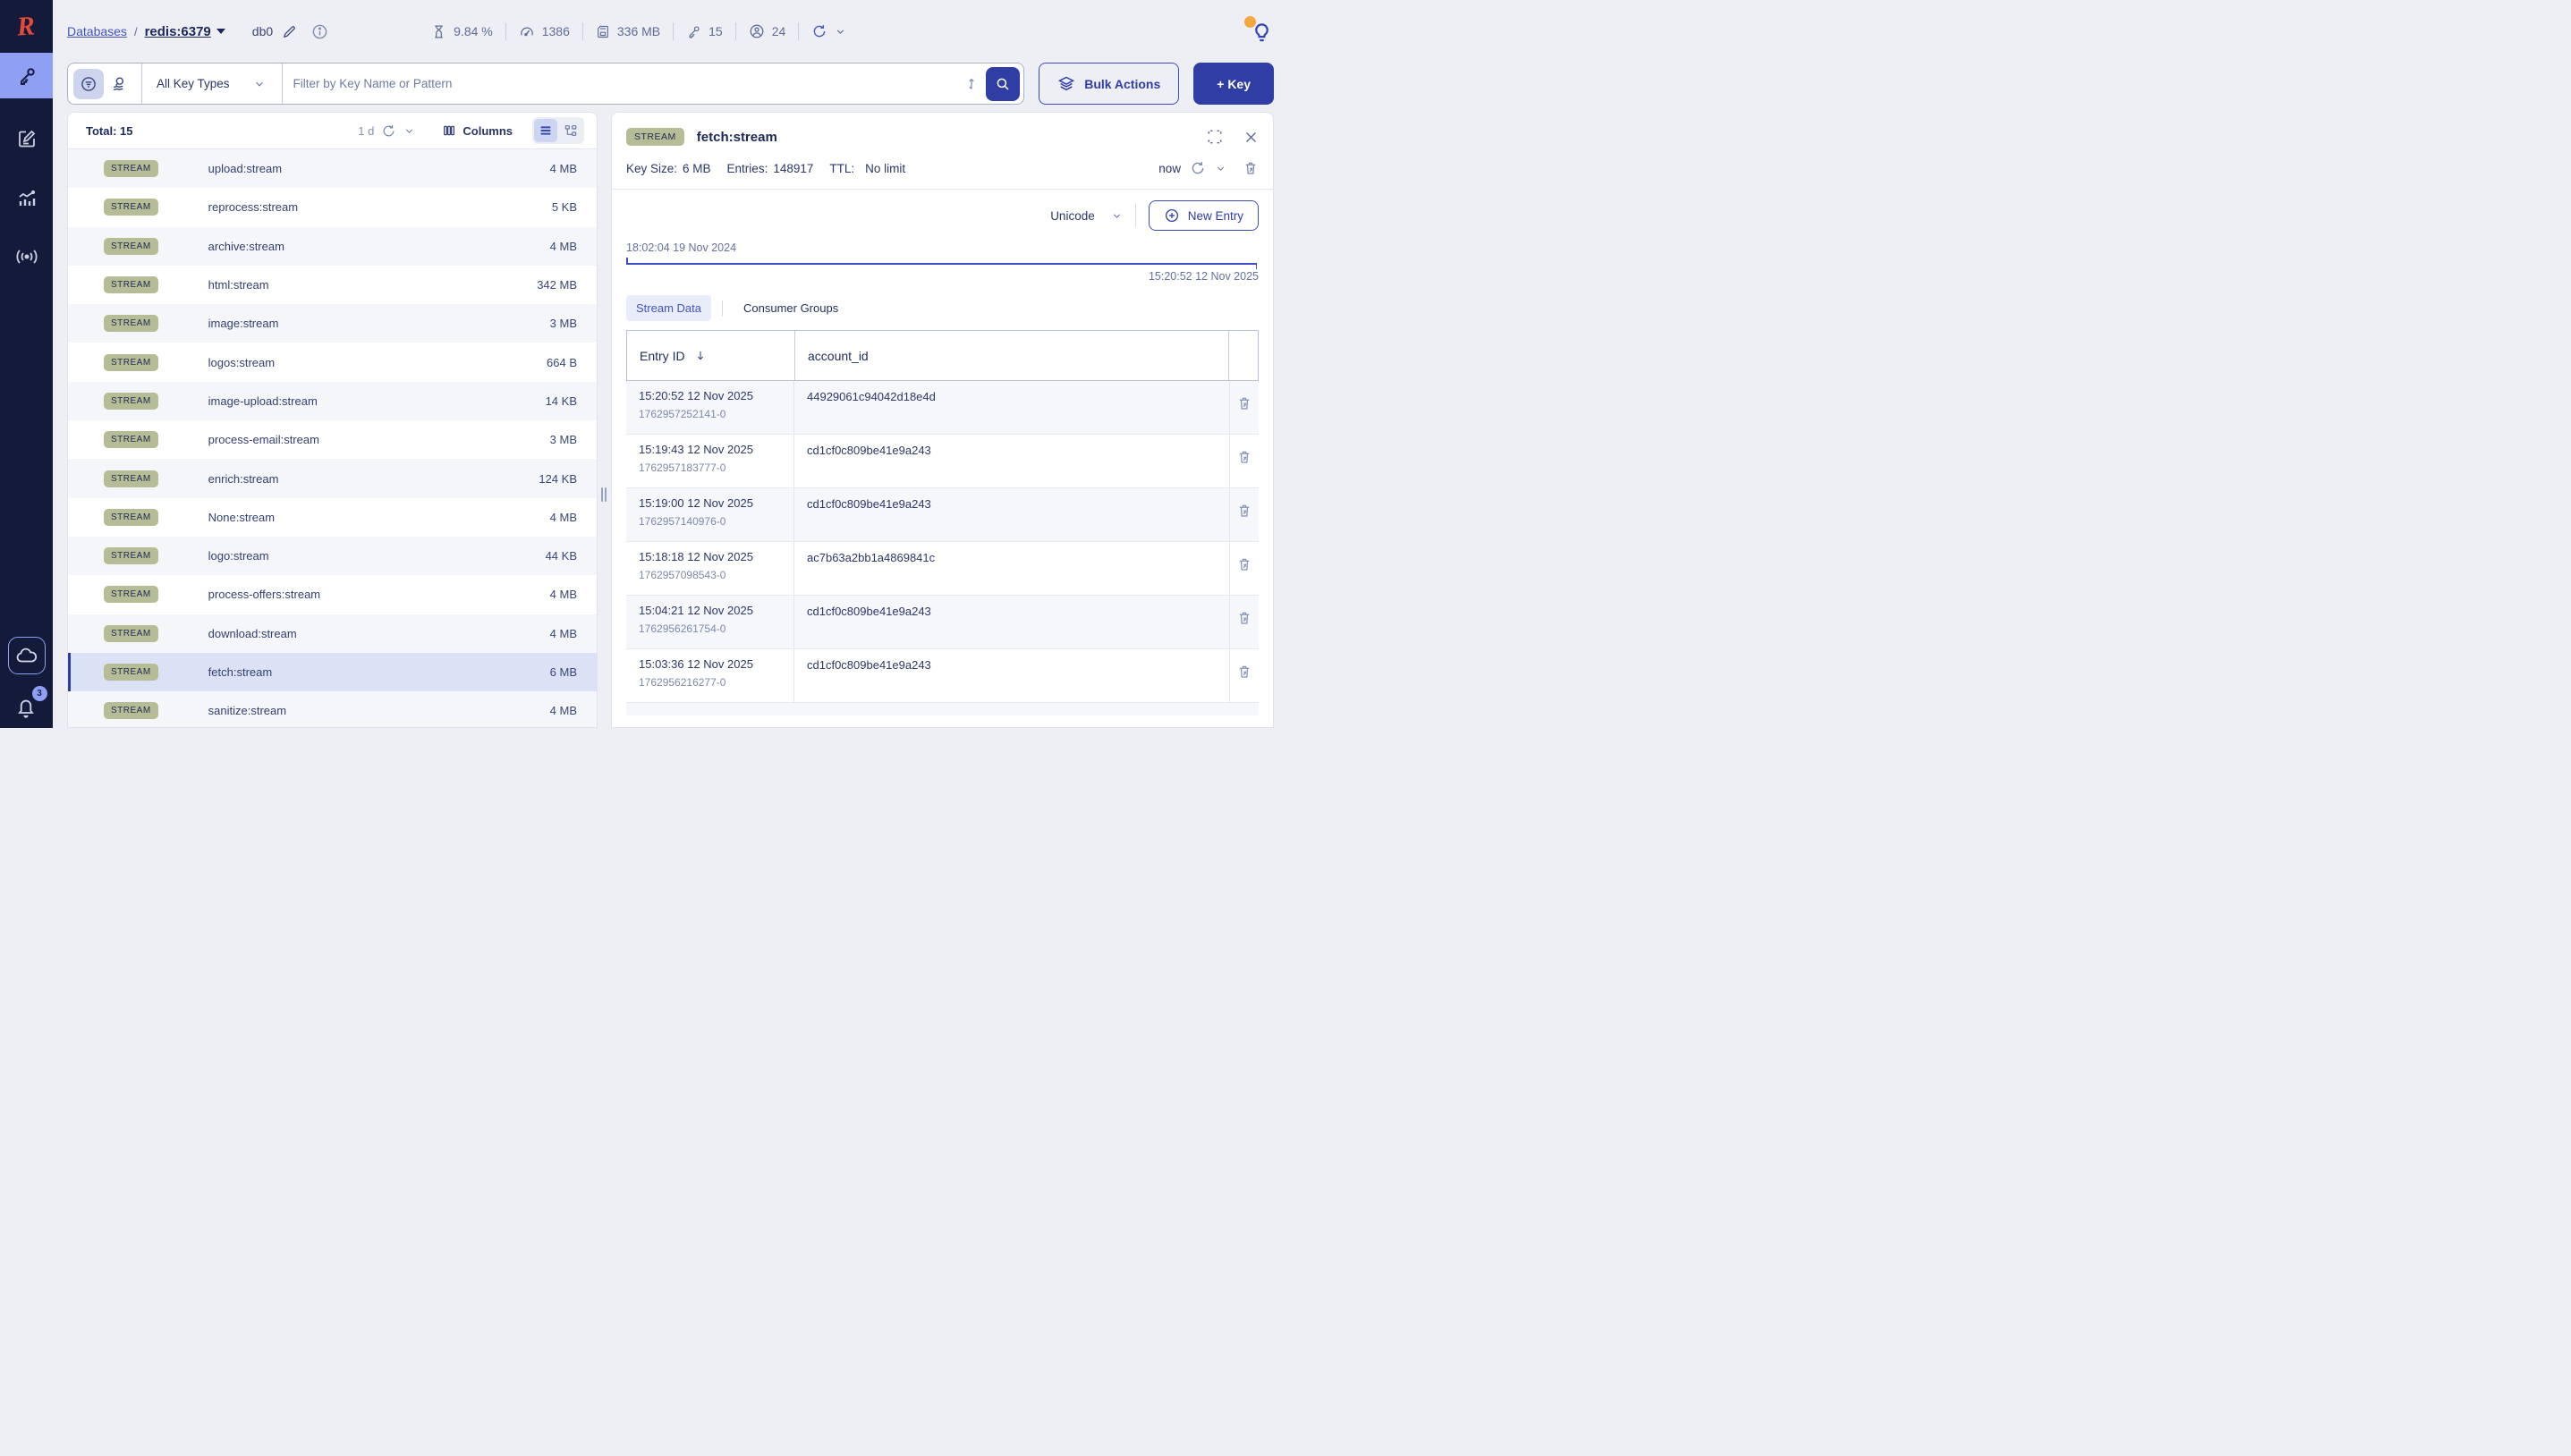 The width and height of the screenshot is (2571, 1456). What do you see at coordinates (1262, 32) in the screenshot?
I see `lightbulb-icon` at bounding box center [1262, 32].